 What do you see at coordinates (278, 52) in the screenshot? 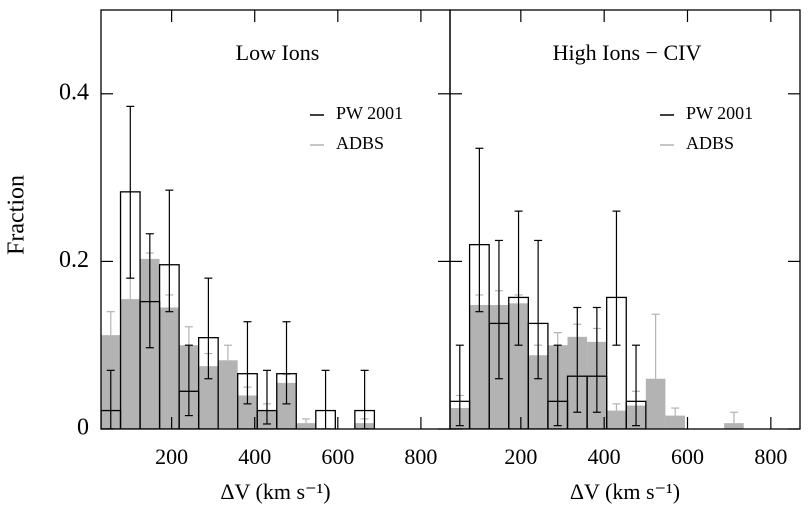
I see `panel-title: Low Ions` at bounding box center [278, 52].